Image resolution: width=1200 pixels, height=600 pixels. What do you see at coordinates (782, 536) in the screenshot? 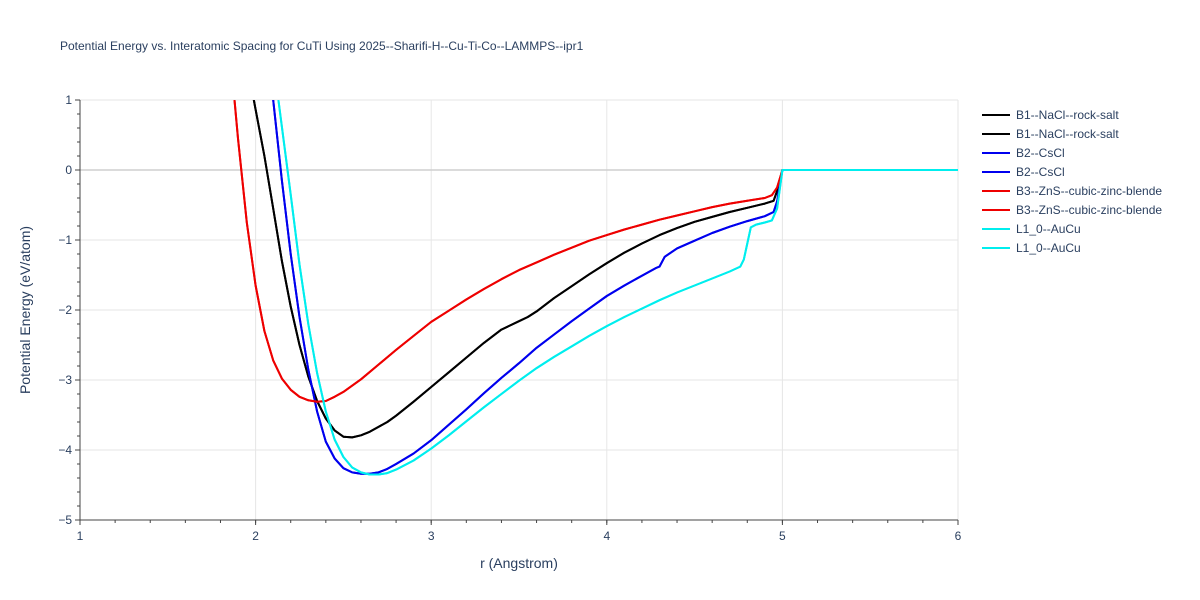
I see `x-tick-label: 5` at bounding box center [782, 536].